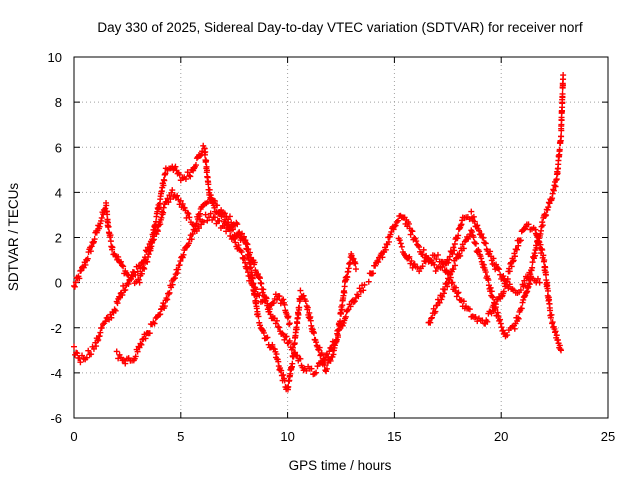 Image resolution: width=640 pixels, height=480 pixels. What do you see at coordinates (73, 436) in the screenshot?
I see `x-tick-label: 0` at bounding box center [73, 436].